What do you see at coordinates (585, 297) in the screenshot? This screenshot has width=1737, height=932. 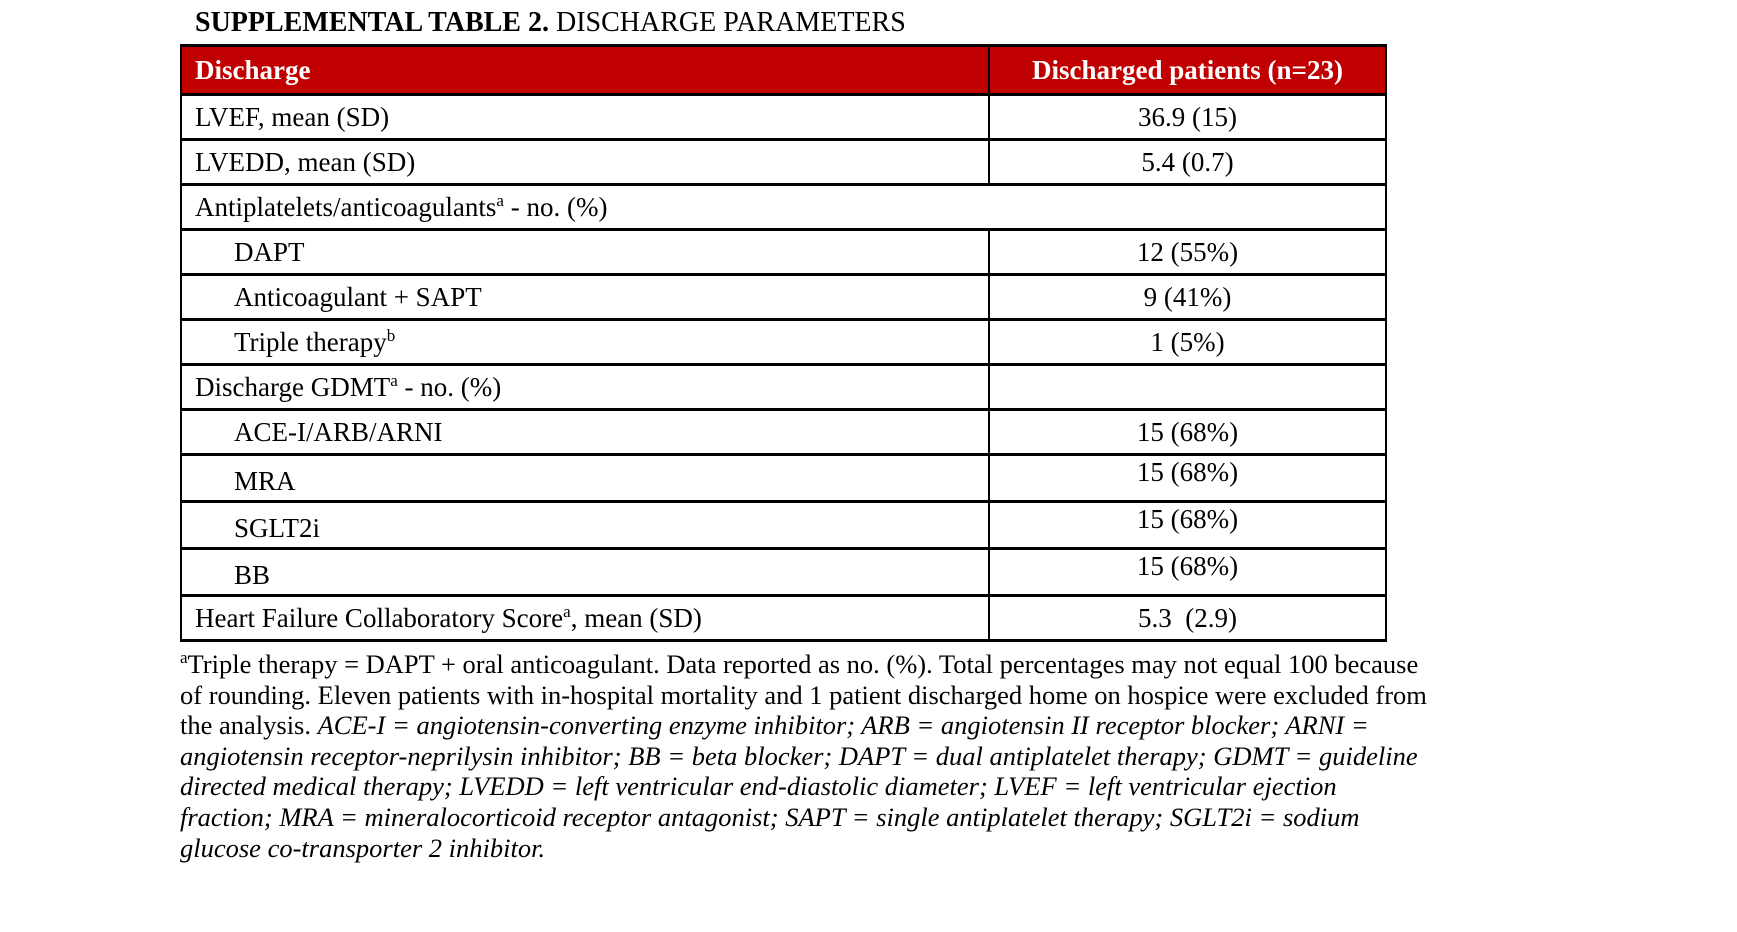 I see `row-label: Anticoagulant + SAPT` at bounding box center [585, 297].